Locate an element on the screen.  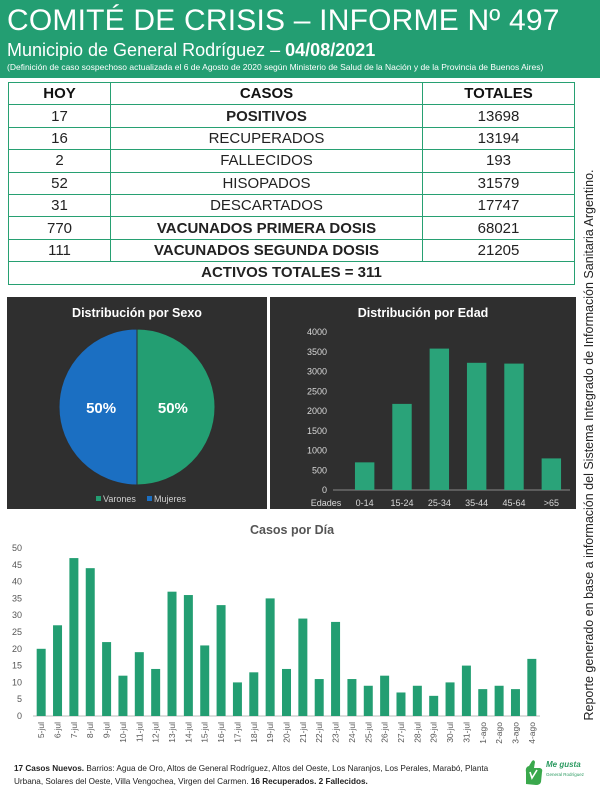
table-row: 111 VACUNADOS SEGUNDA DOSIS 21205 is located at coordinates (291, 250).